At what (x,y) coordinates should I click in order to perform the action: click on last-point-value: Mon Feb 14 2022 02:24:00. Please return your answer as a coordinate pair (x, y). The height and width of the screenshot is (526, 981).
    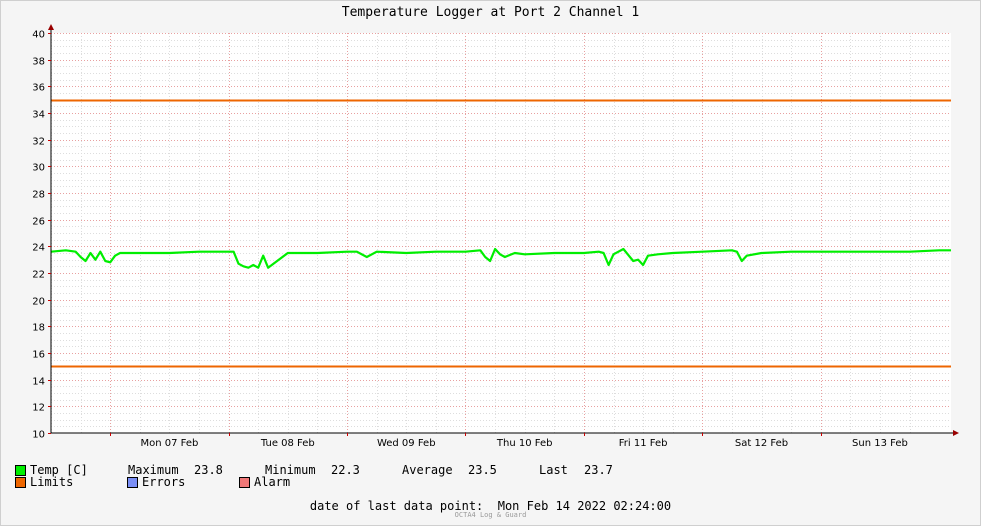
    Looking at the image, I should click on (584, 506).